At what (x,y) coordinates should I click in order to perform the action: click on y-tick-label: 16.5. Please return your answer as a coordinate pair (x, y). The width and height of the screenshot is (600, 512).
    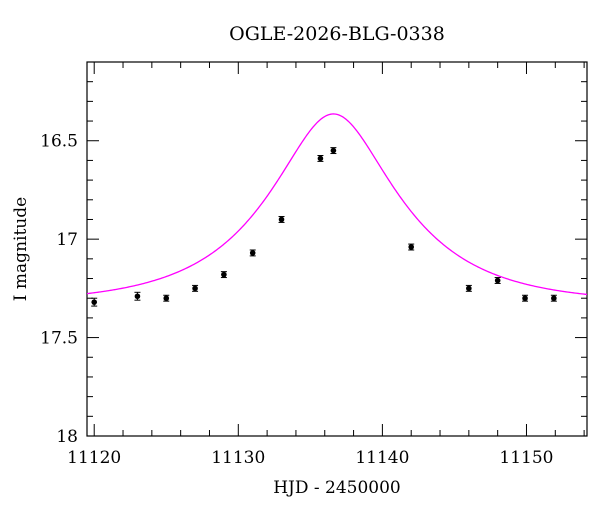
    Looking at the image, I should click on (59, 142).